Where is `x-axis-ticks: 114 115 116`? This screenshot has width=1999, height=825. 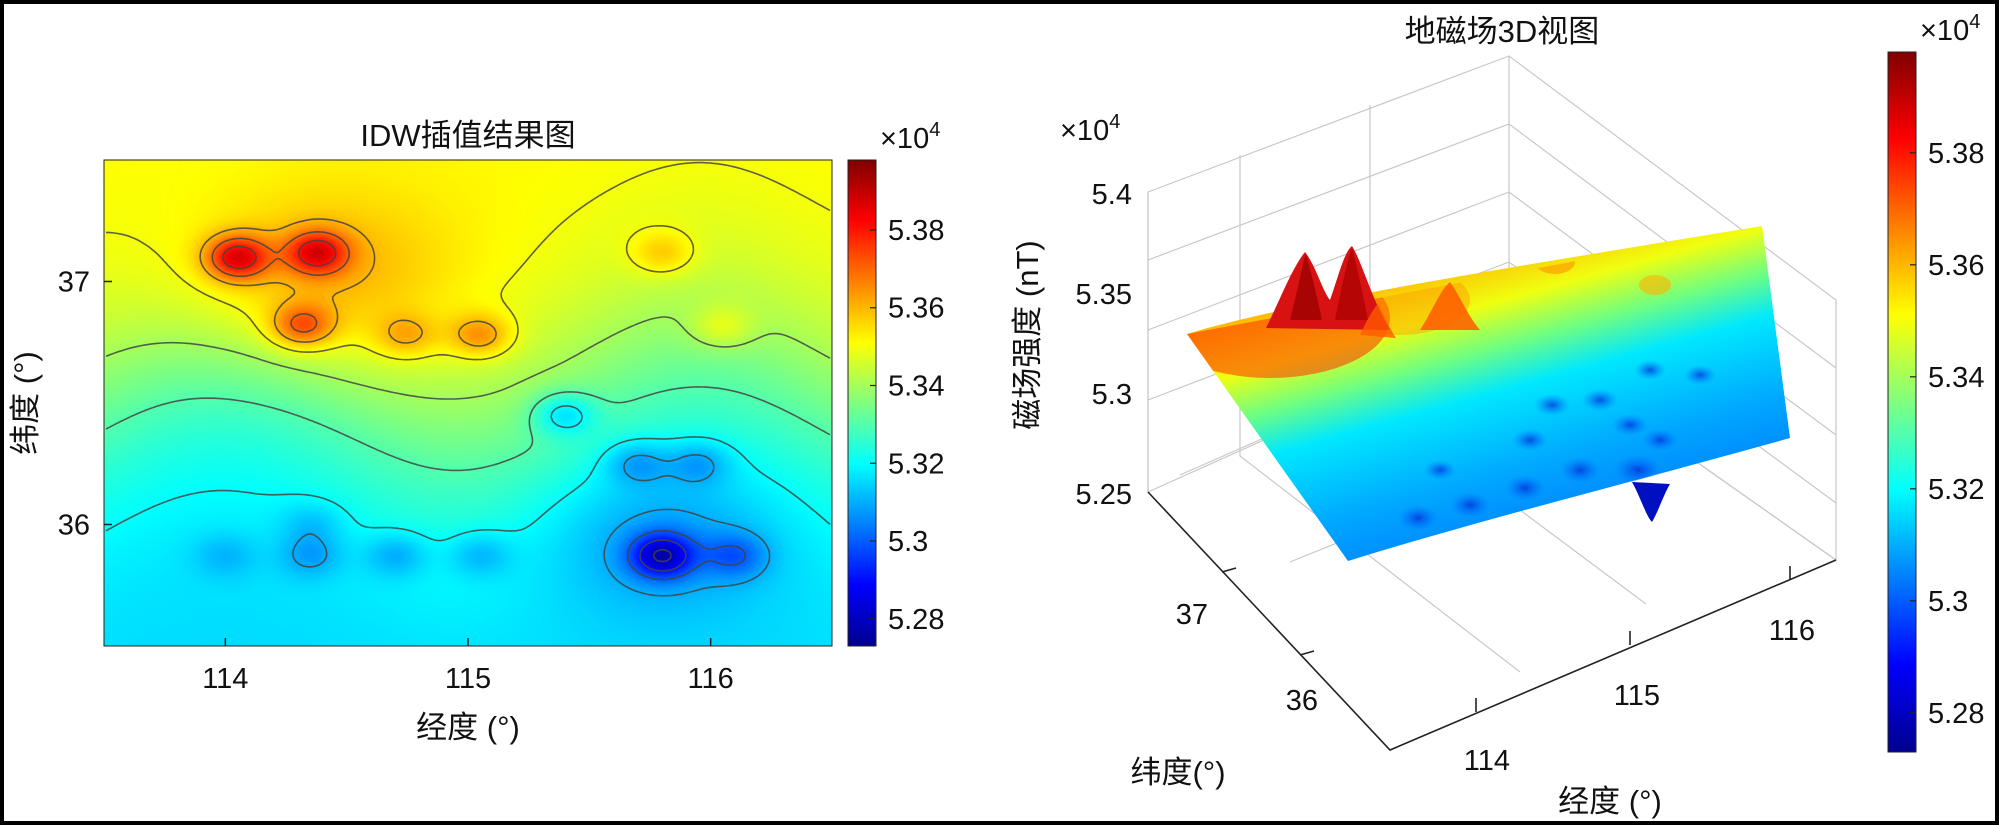
x-axis-ticks: 114 115 116 is located at coordinates (468, 666).